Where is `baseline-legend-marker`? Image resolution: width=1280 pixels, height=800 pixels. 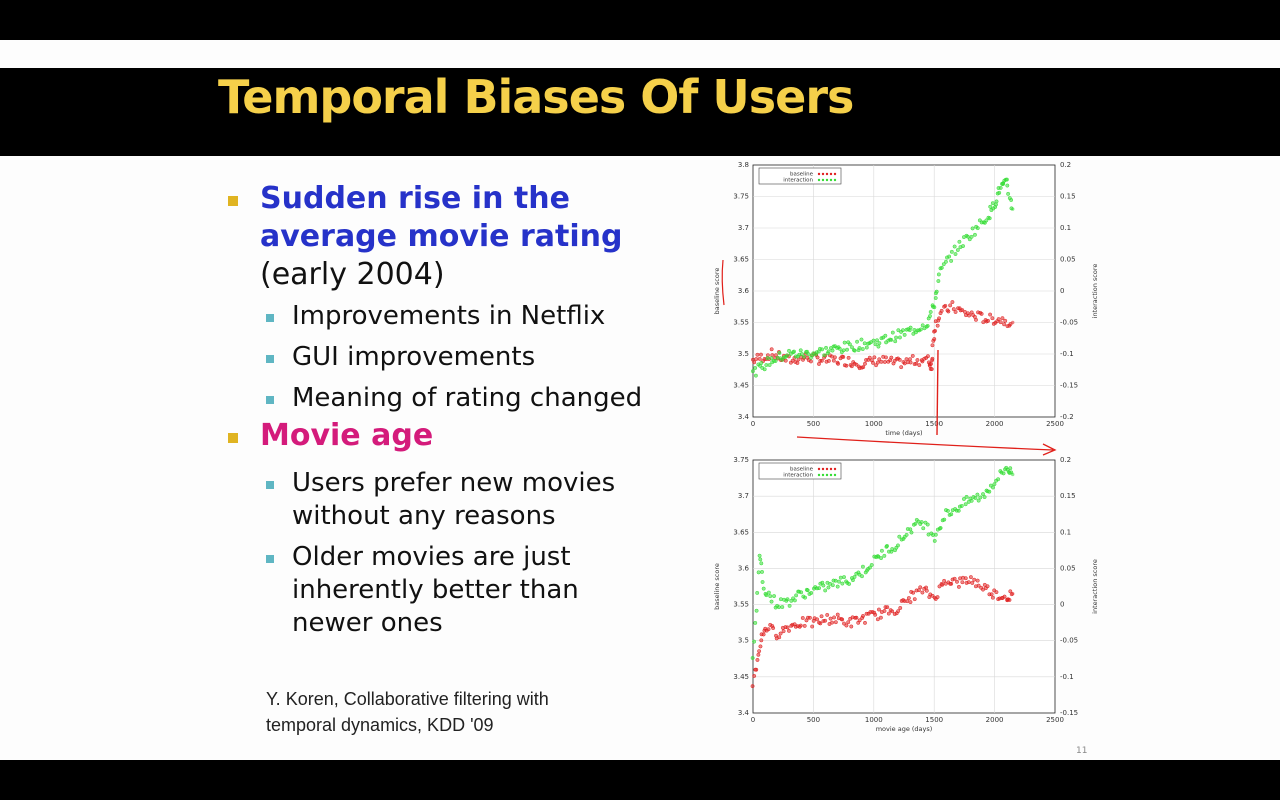 baseline-legend-marker is located at coordinates (827, 469).